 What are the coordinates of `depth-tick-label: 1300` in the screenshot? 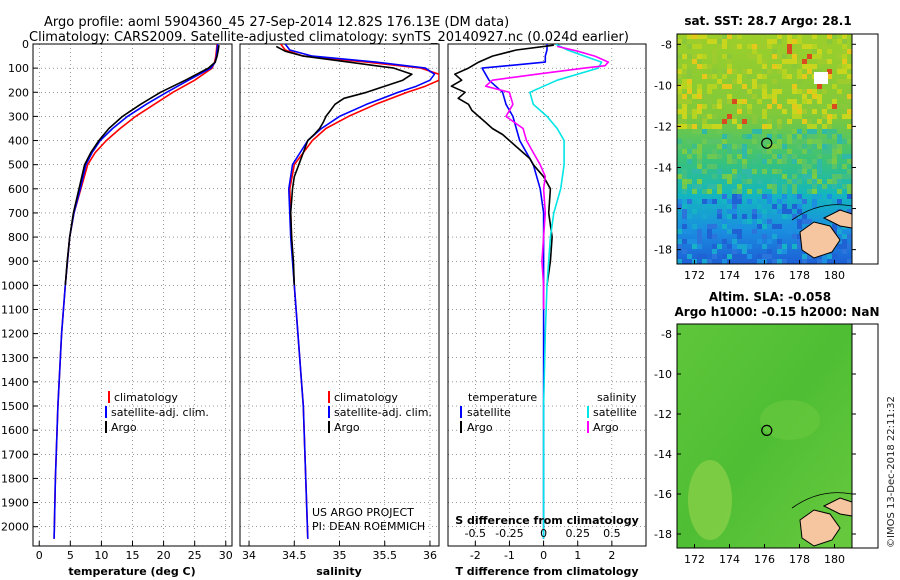 It's located at (15, 358).